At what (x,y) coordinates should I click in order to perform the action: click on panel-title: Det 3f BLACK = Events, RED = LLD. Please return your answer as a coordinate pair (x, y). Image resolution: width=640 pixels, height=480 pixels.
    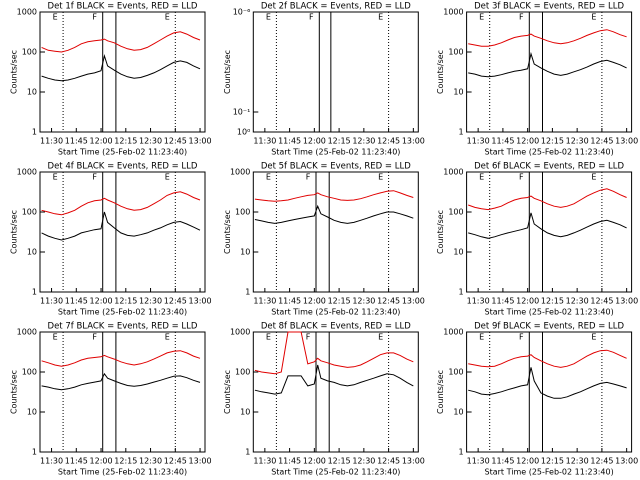
    Looking at the image, I should click on (549, 7).